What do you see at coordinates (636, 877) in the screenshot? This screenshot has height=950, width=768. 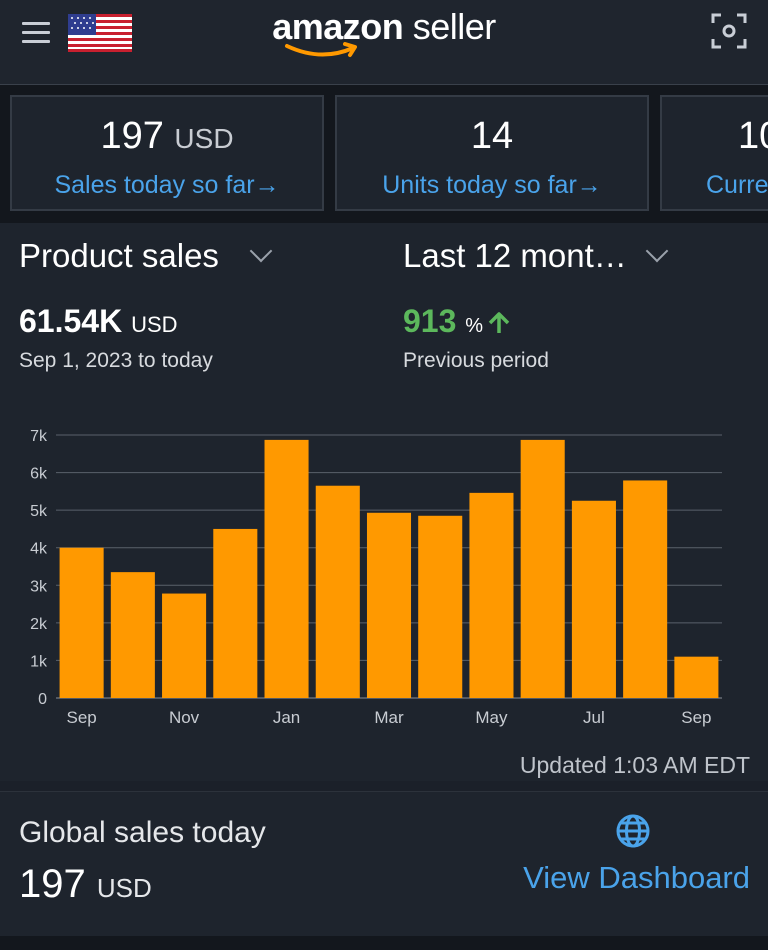 I see `view-dashboard-link: View Dashboard` at bounding box center [636, 877].